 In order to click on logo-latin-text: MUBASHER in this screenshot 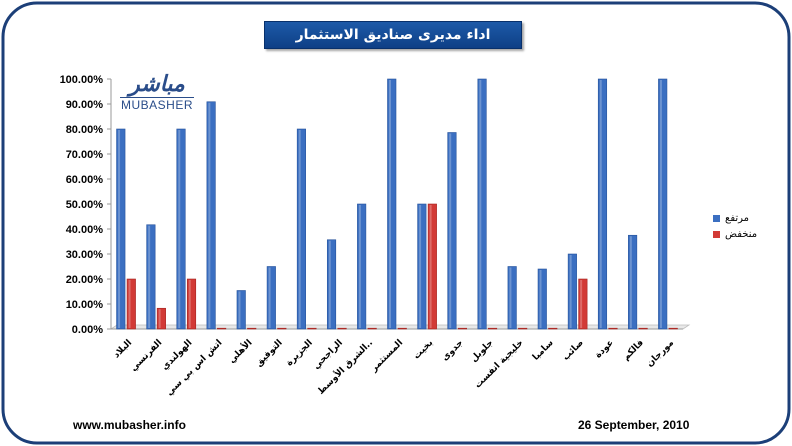, I will do `click(156, 105)`.